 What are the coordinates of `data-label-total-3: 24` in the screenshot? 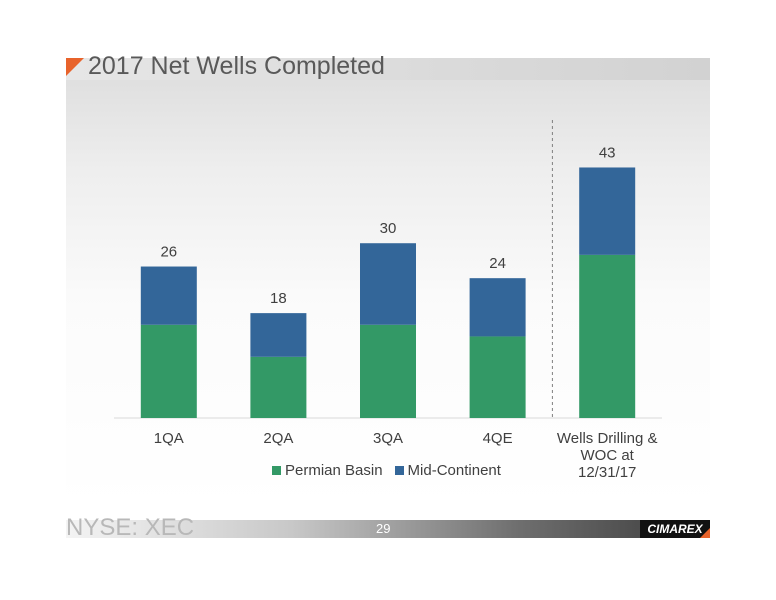 It's located at (497, 263).